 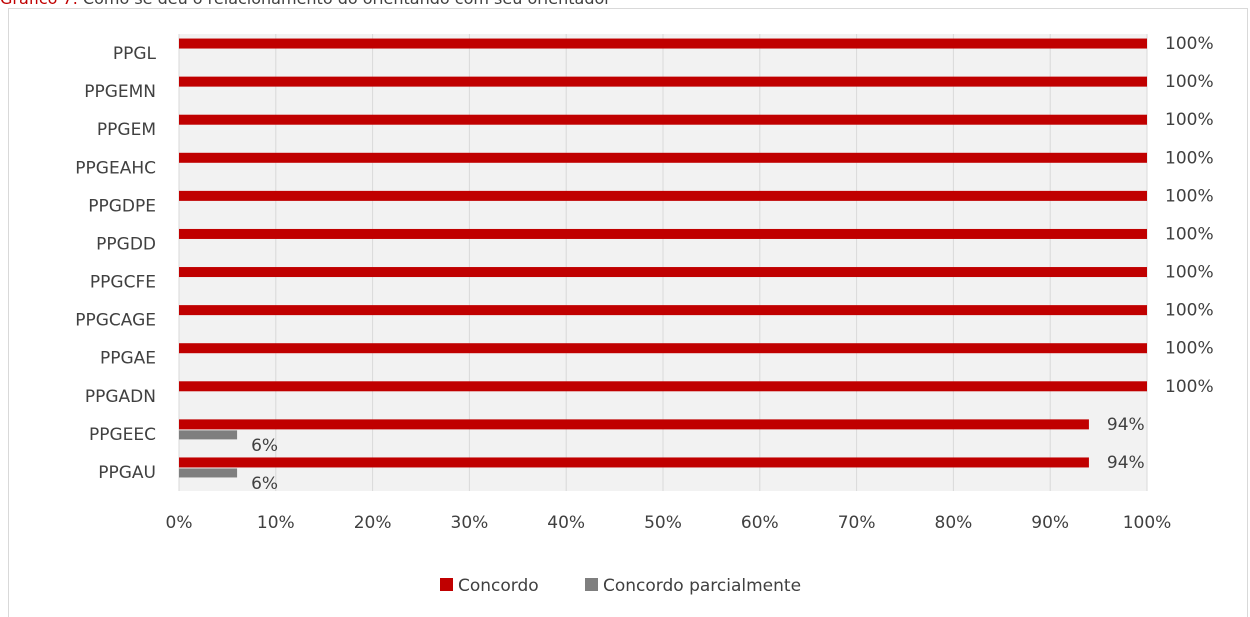 What do you see at coordinates (760, 523) in the screenshot?
I see `x-tick-label: 60%` at bounding box center [760, 523].